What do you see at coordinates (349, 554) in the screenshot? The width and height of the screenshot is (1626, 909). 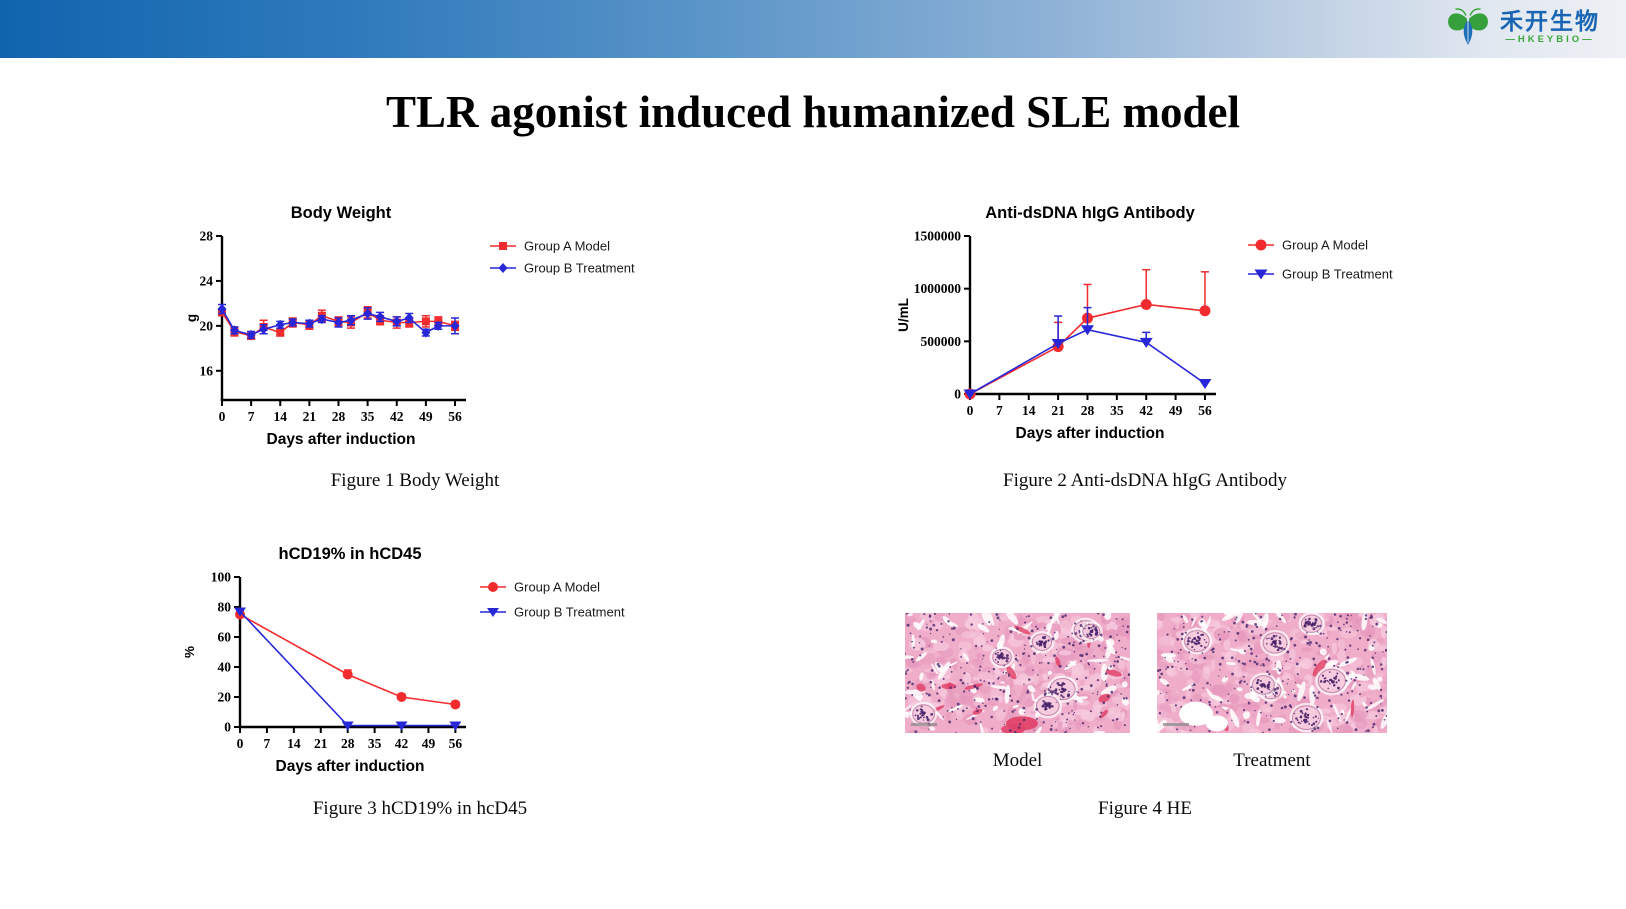 I see `chart-title: hCD19% in hCD45` at bounding box center [349, 554].